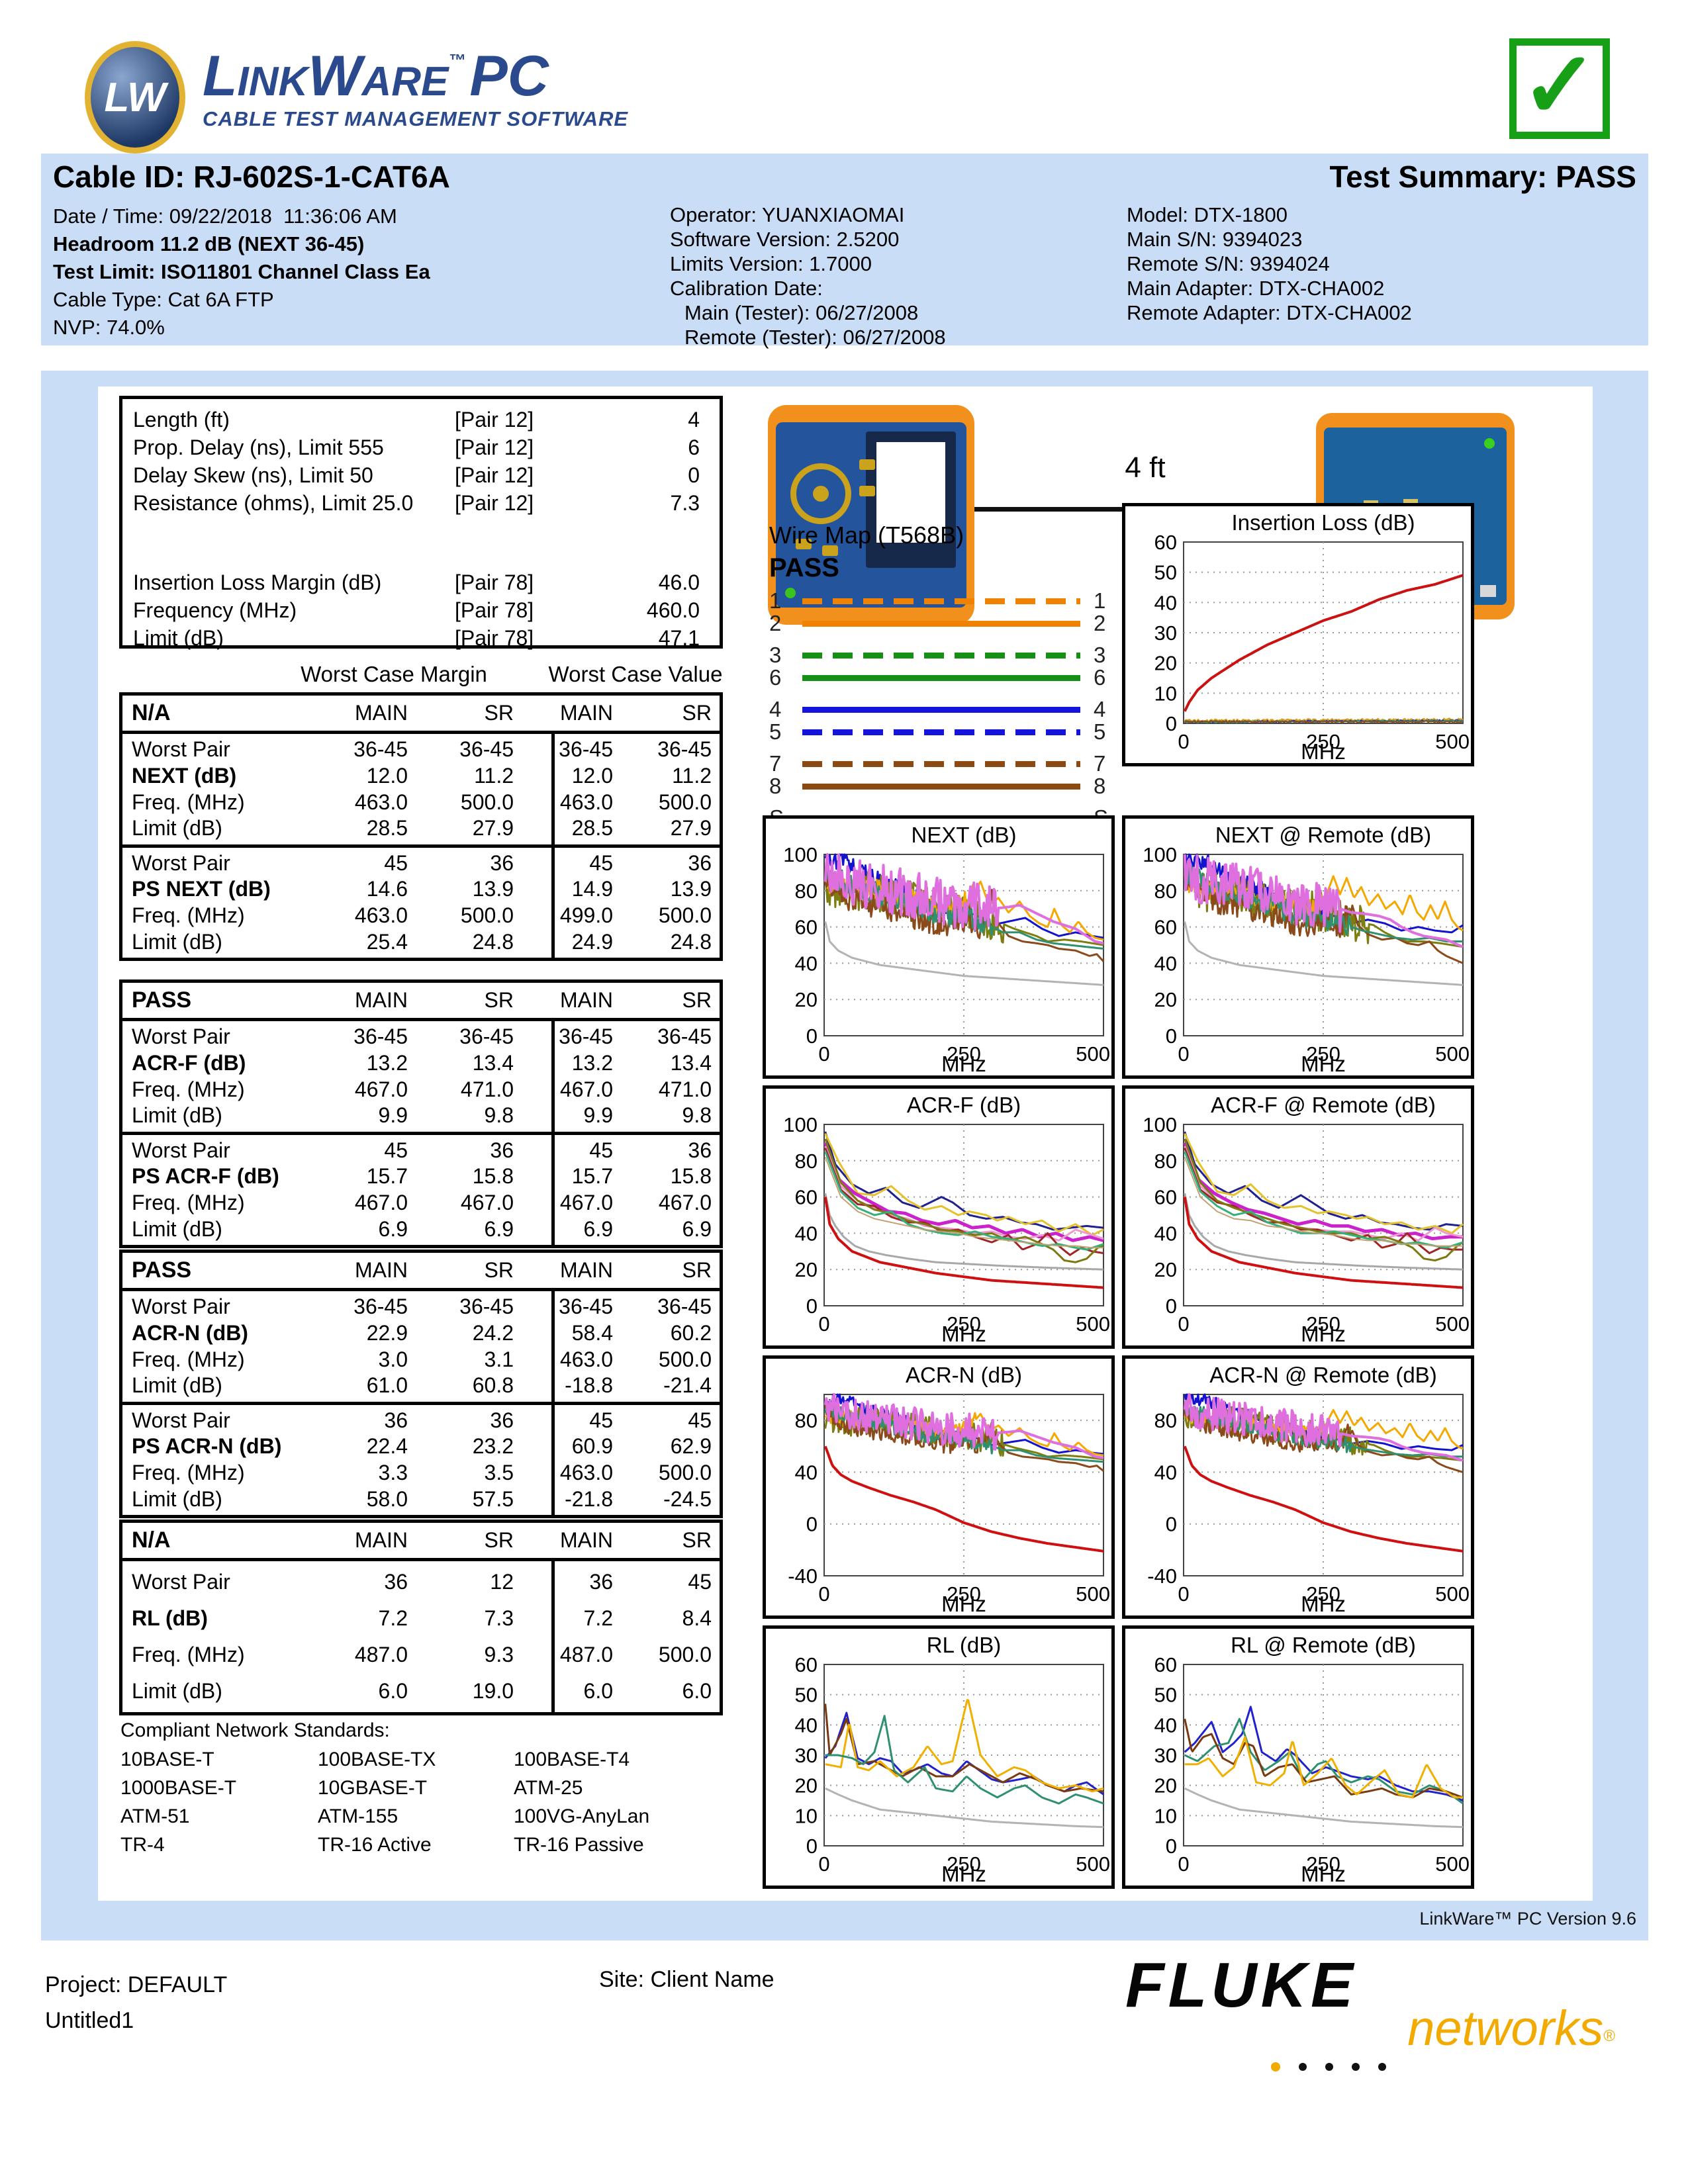 The width and height of the screenshot is (1688, 2184). I want to click on row-value: 23.2, so click(493, 1447).